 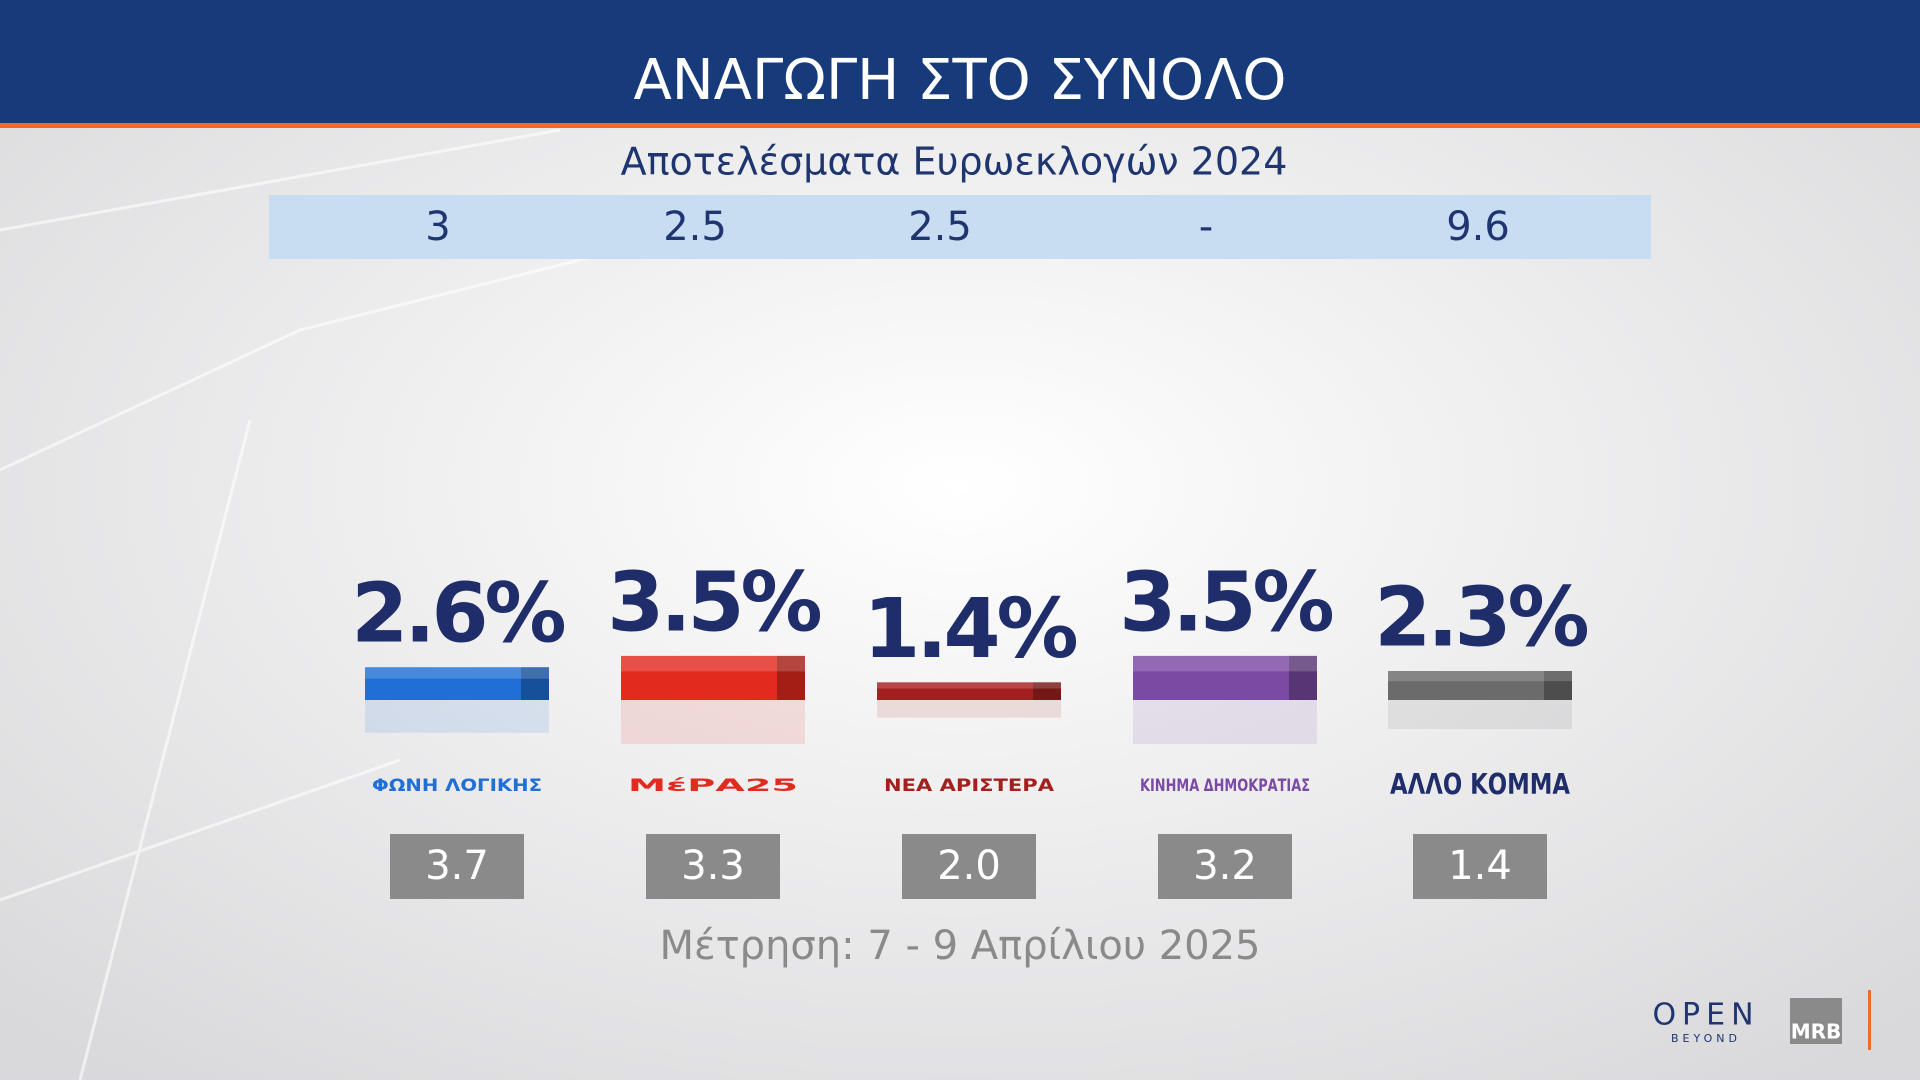 I want to click on euro-value: 3, so click(x=437, y=227).